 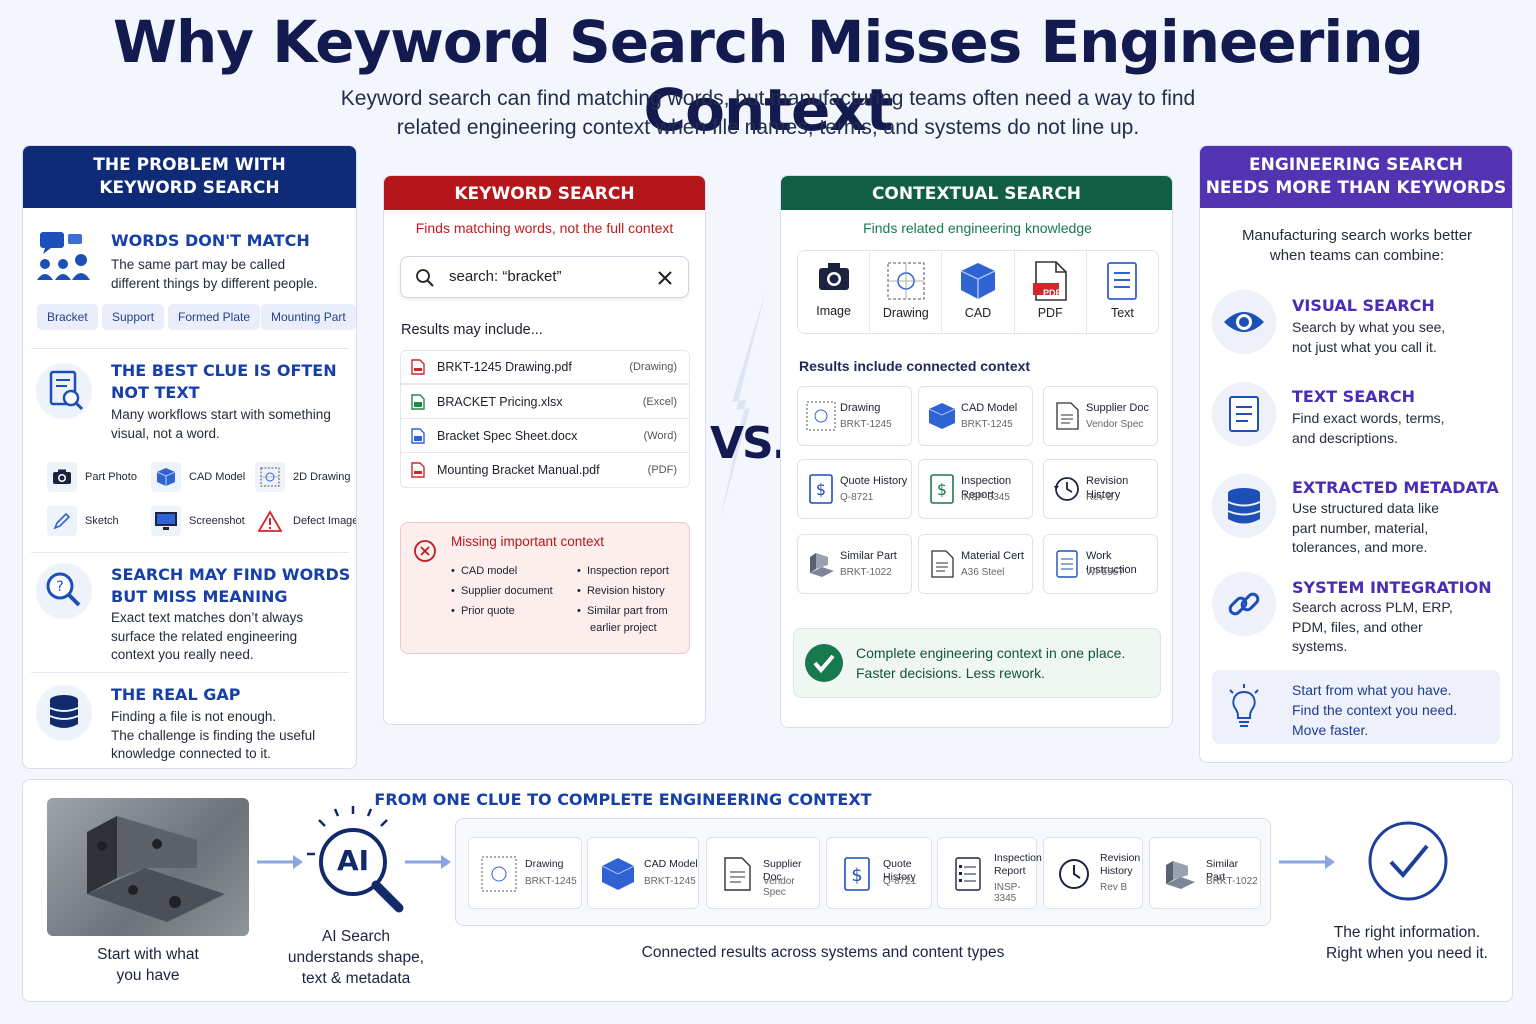 I want to click on flow-card-inspection-report: Inspection Report INSP-3345, so click(x=989, y=873).